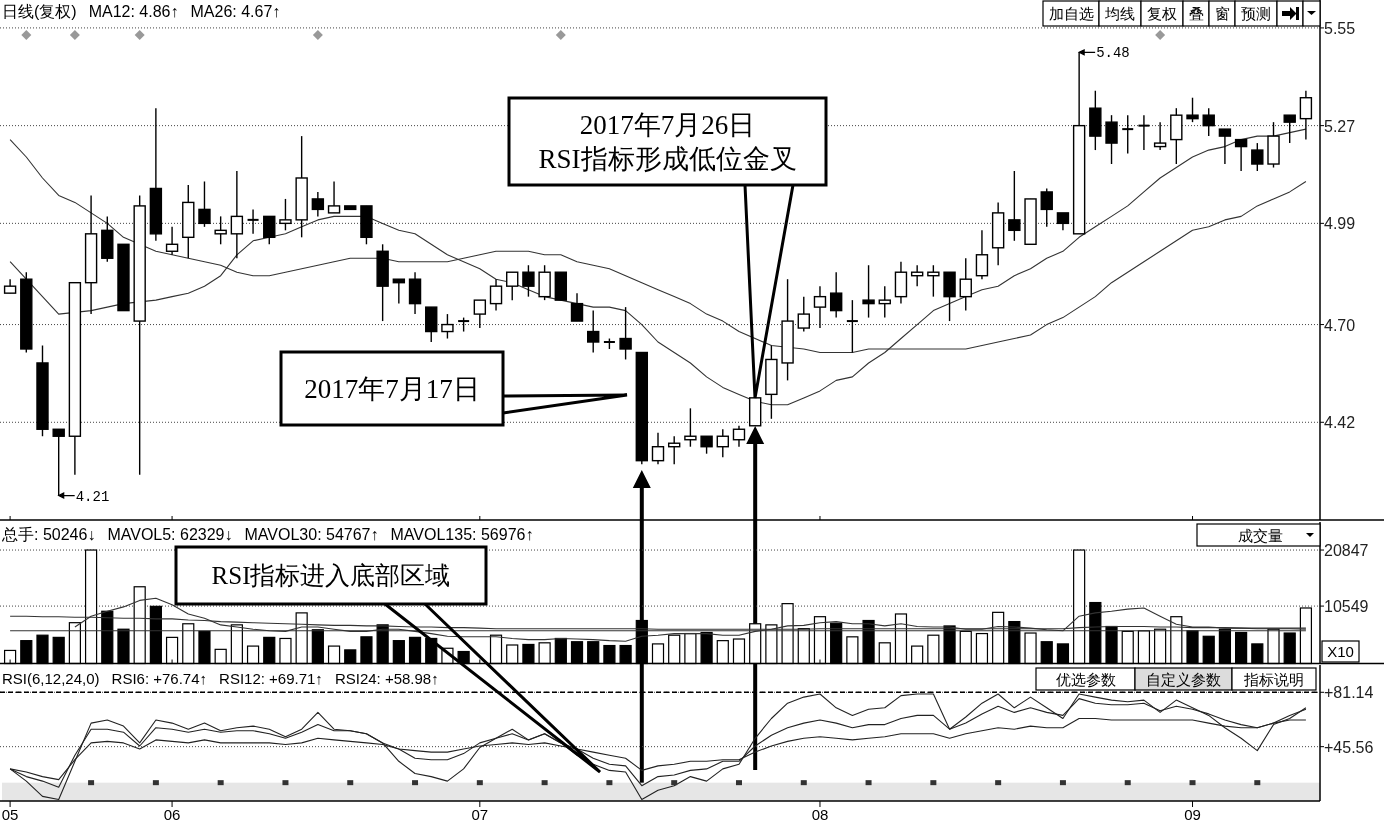 This screenshot has height=823, width=1384. Describe the element at coordinates (235, 11) in the screenshot. I see `annotation: MA26: 4.67↑` at that location.